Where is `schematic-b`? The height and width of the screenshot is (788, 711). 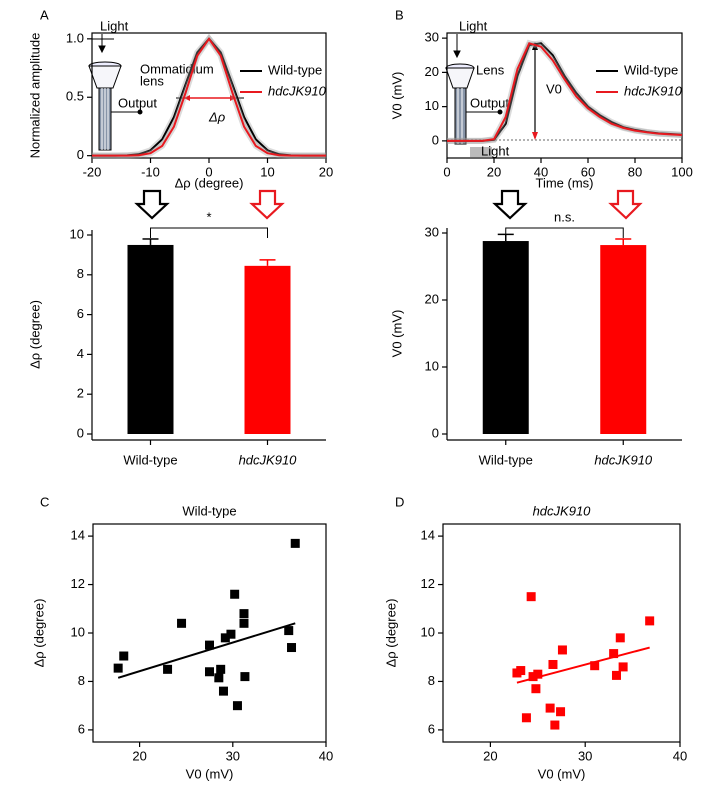 schematic-b is located at coordinates (474, 89).